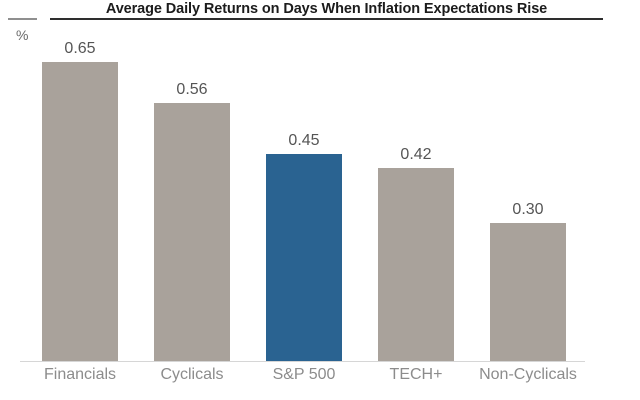 This screenshot has height=400, width=640. I want to click on bar-value-label-financials: 0.65, so click(80, 48).